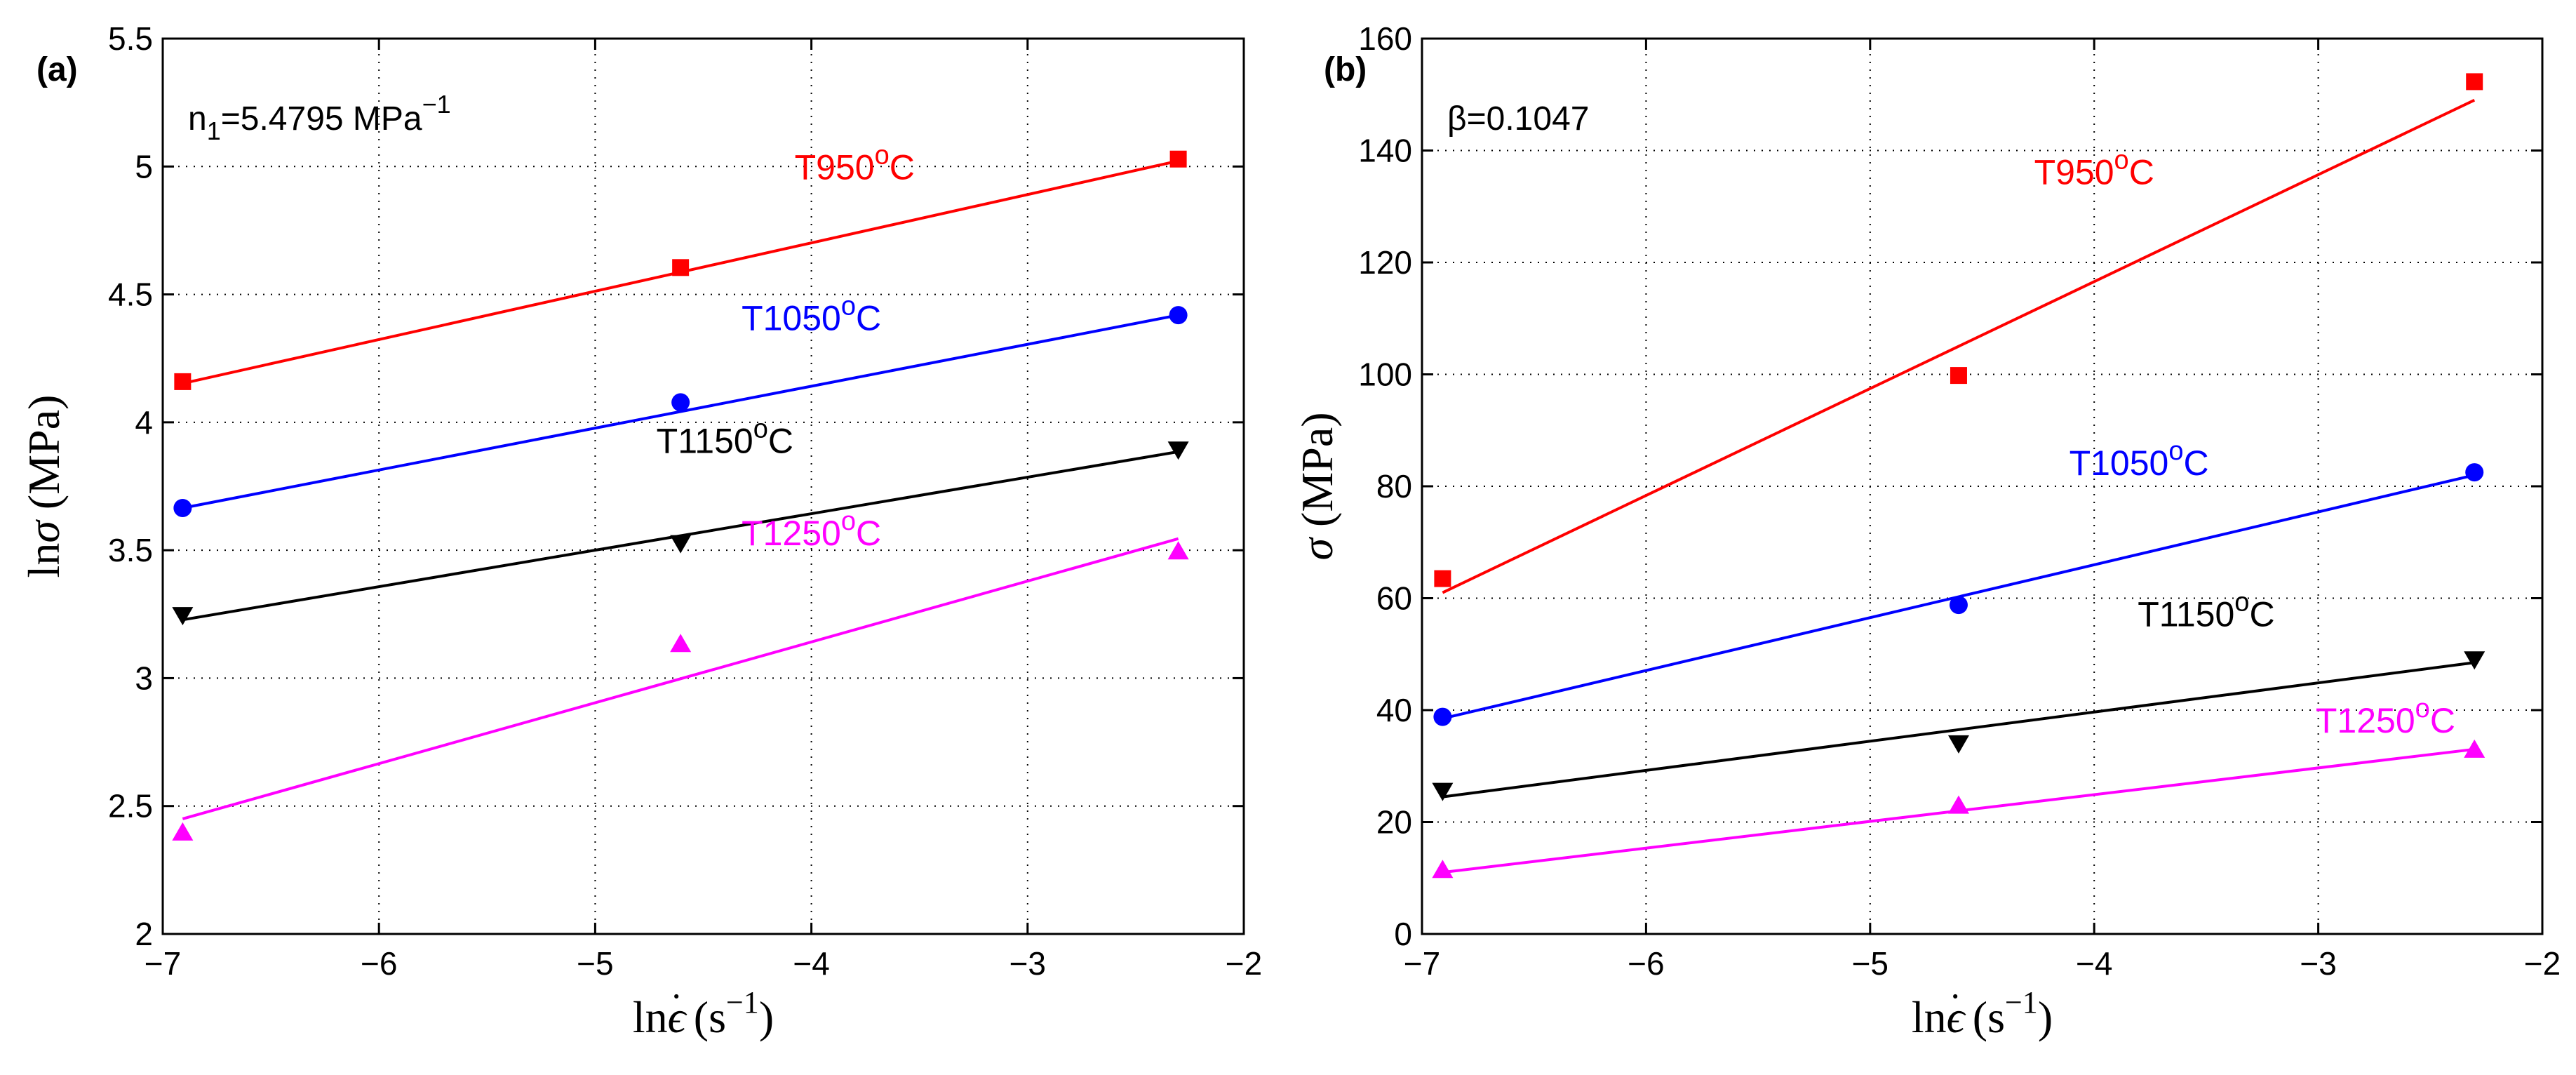 This screenshot has height=1075, width=2576. What do you see at coordinates (1345, 69) in the screenshot?
I see `panel-label: (b)` at bounding box center [1345, 69].